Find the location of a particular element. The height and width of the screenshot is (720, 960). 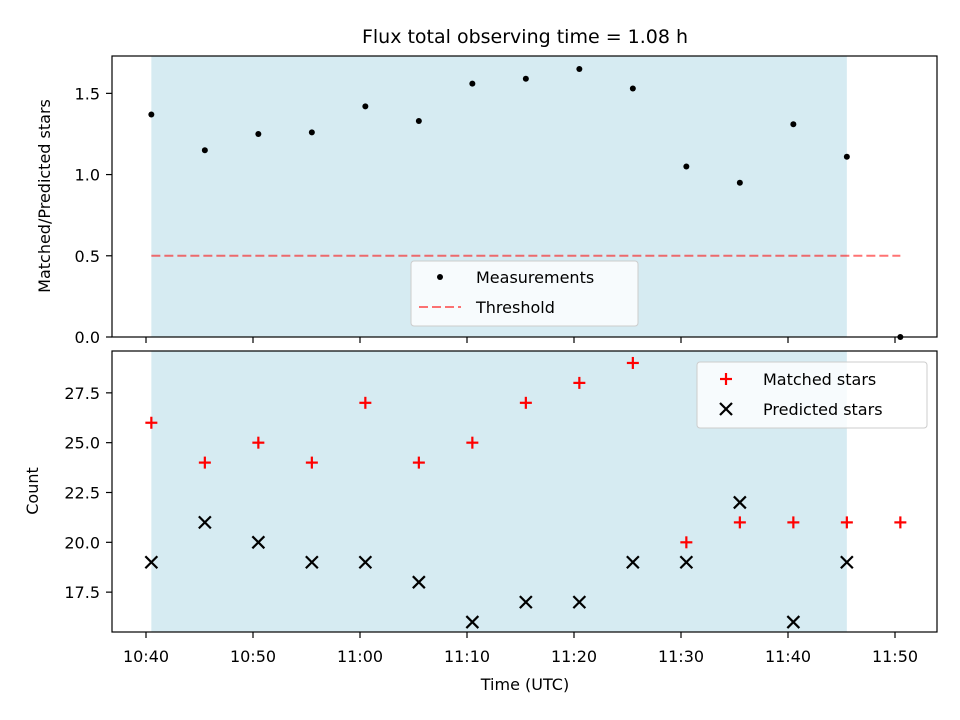

y-tick-label: 25.0 is located at coordinates (82, 443).